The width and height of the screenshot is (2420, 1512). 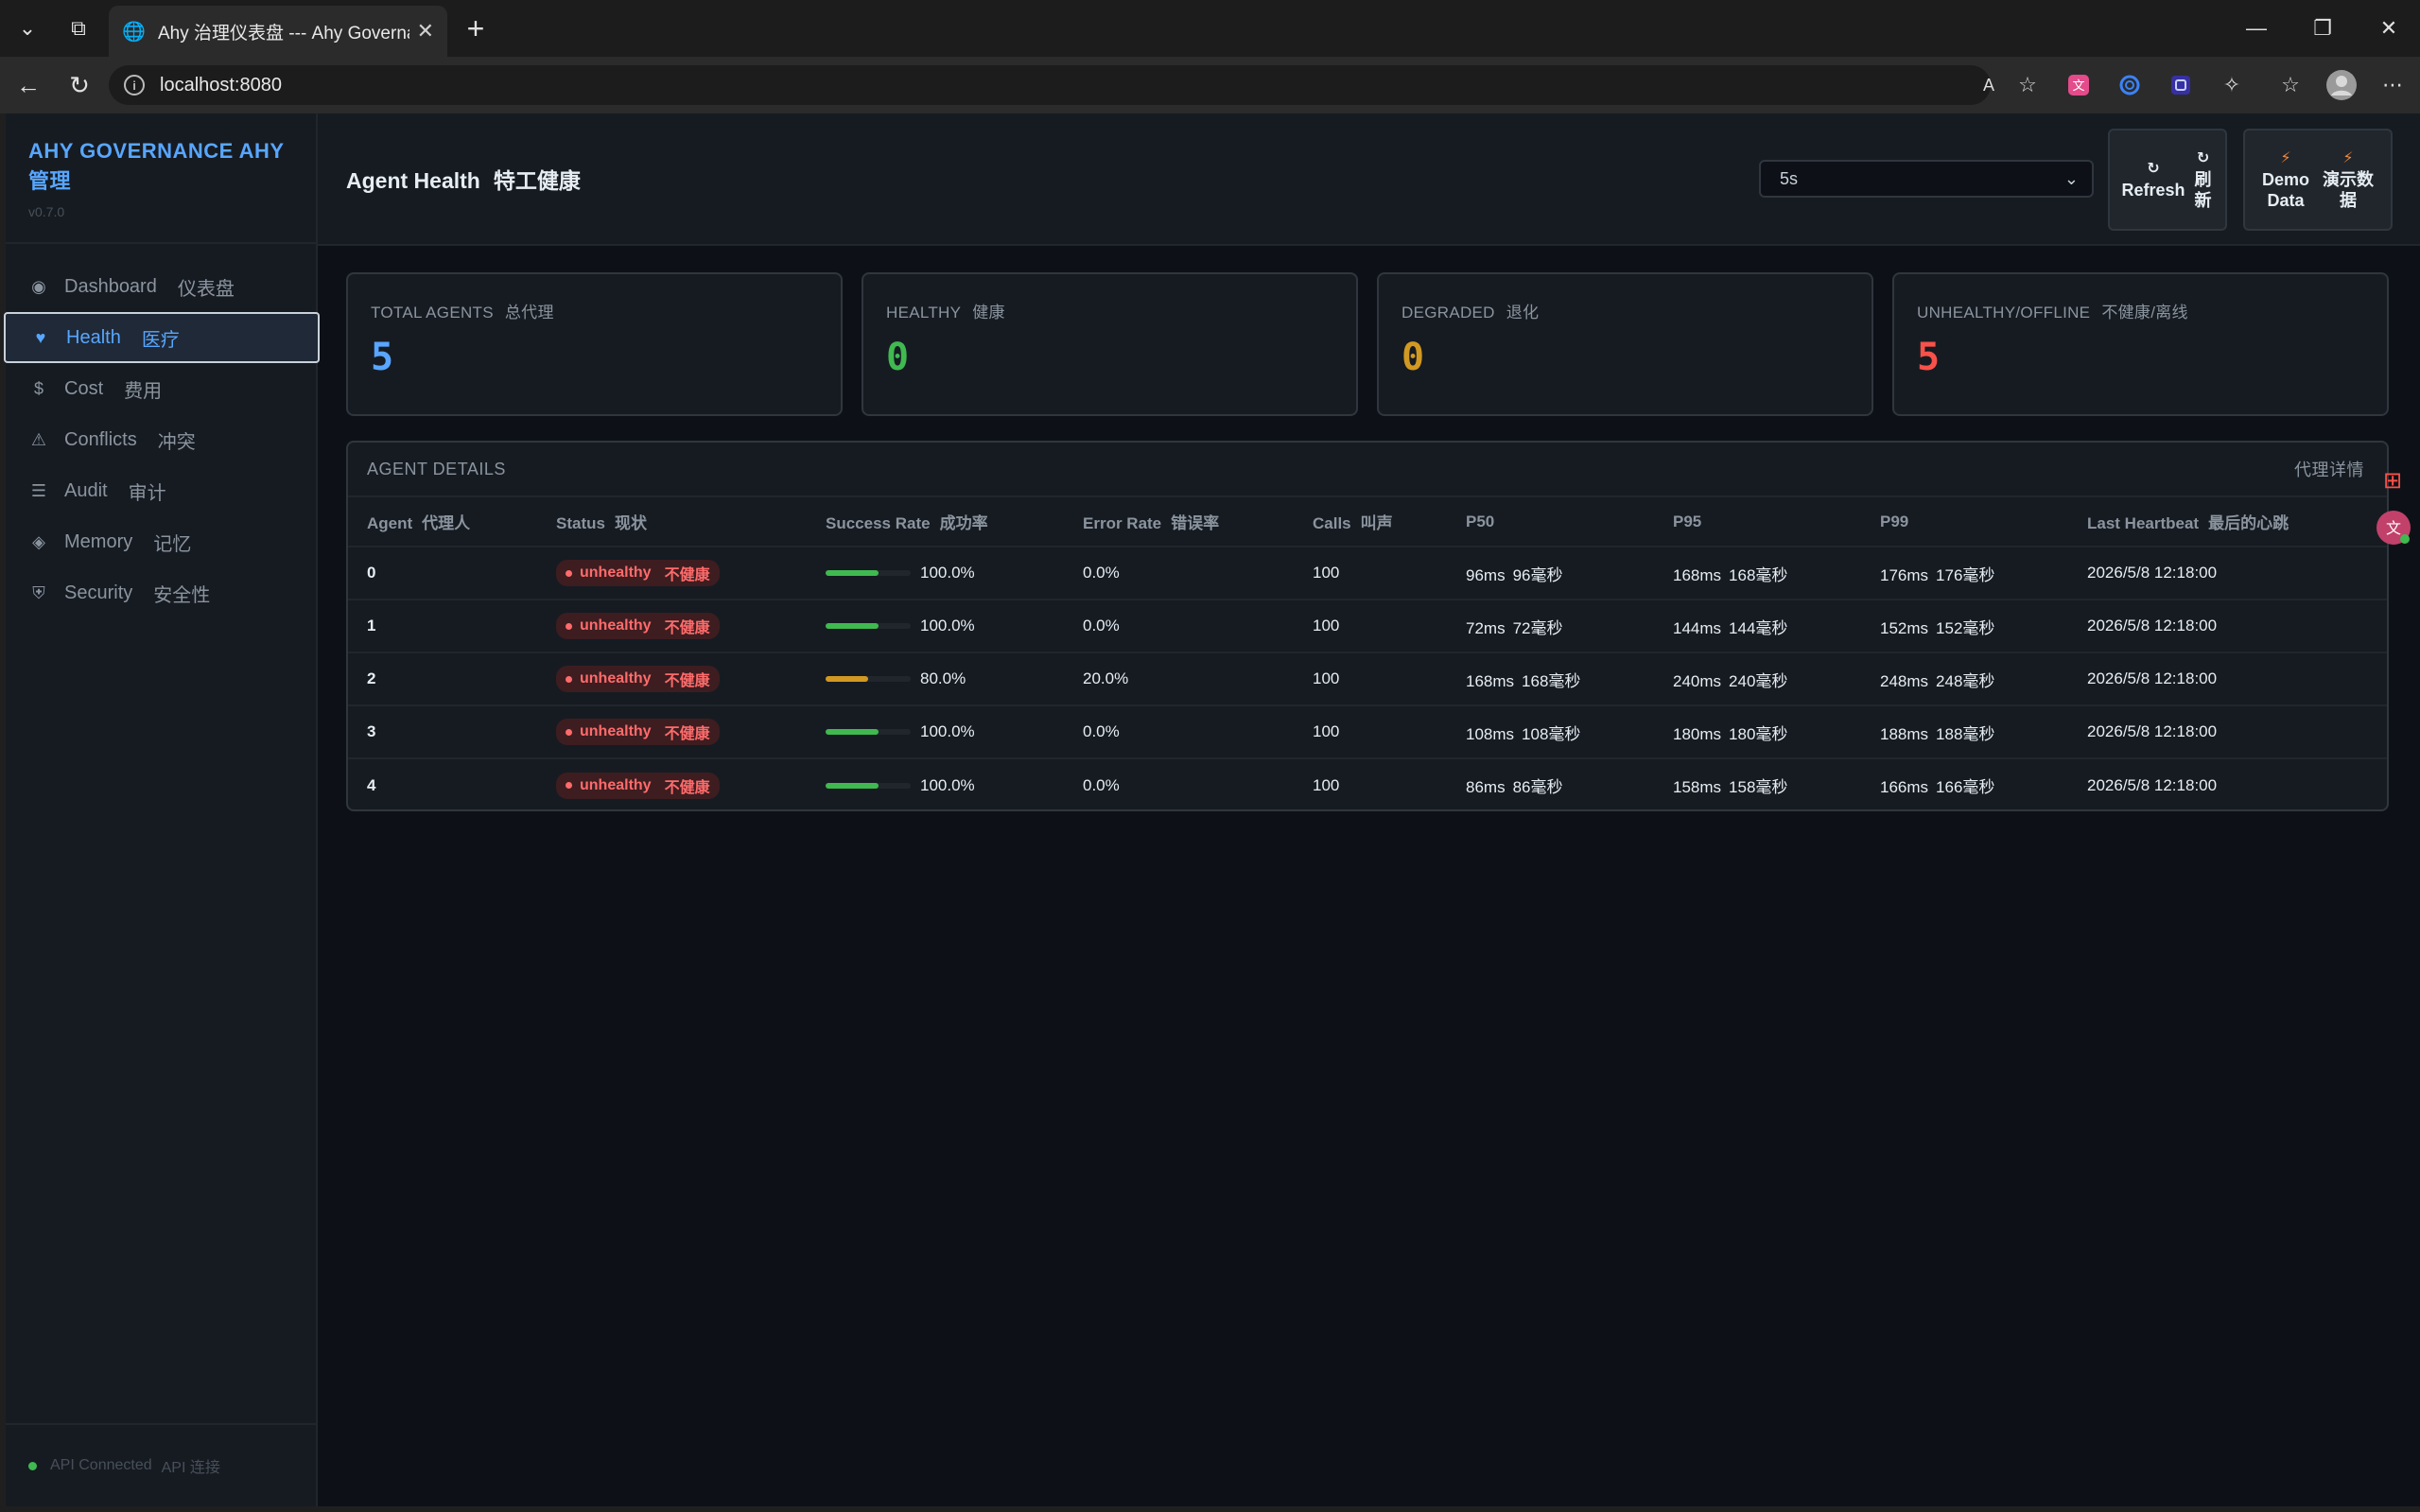 What do you see at coordinates (161, 286) in the screenshot?
I see `sidebar-item-dashboard: ◉ Dashboard 仪表盘` at bounding box center [161, 286].